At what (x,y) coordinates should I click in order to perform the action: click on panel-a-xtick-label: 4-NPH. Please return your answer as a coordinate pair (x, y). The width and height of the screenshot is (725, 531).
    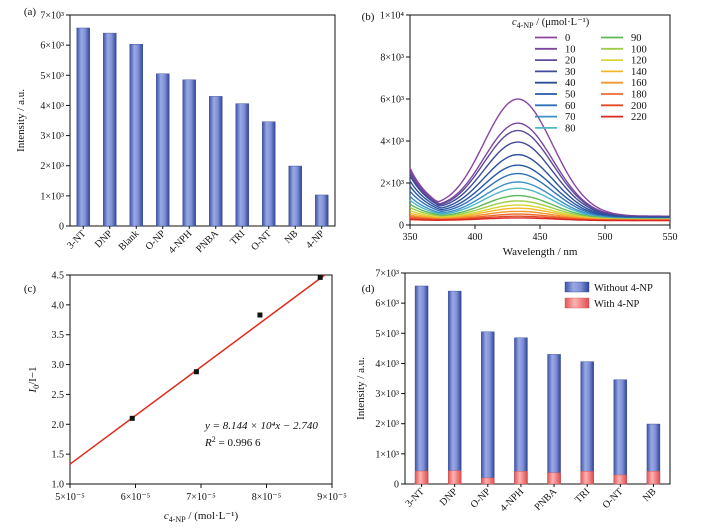
    Looking at the image, I should click on (181, 242).